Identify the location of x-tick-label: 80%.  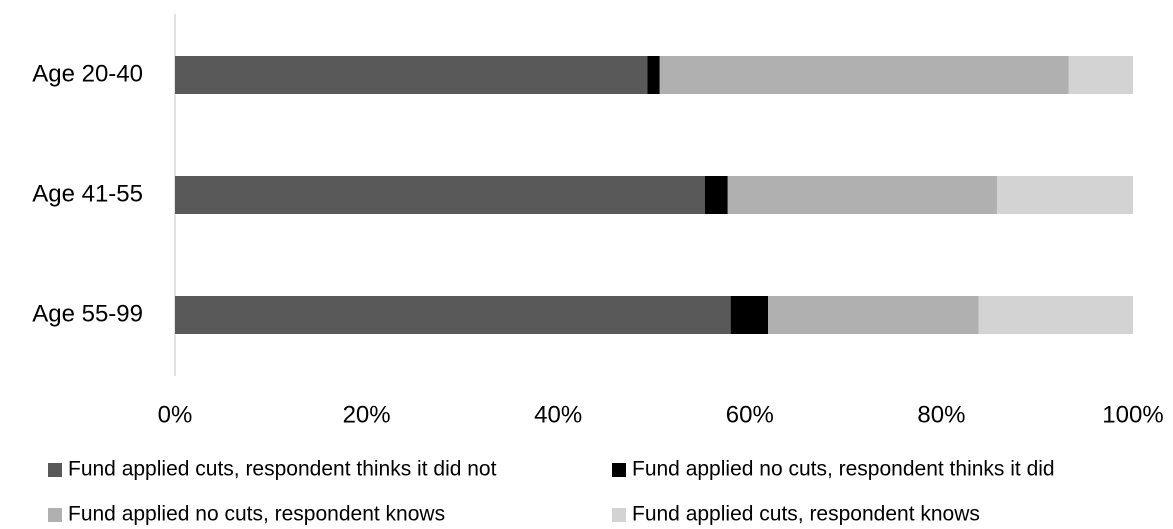
(941, 414).